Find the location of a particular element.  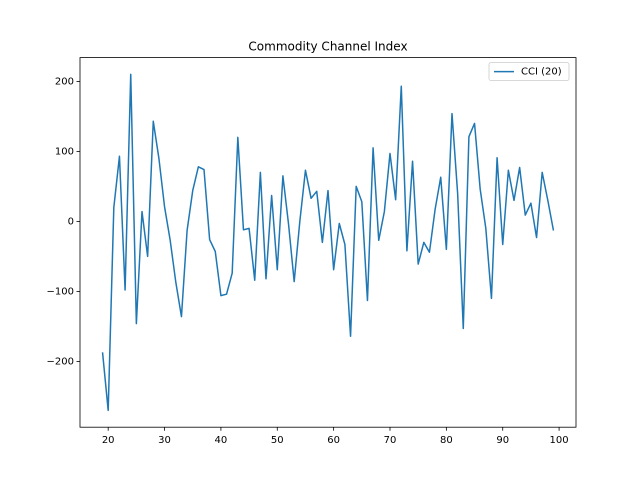

y-tick-label: −200 is located at coordinates (60, 361).